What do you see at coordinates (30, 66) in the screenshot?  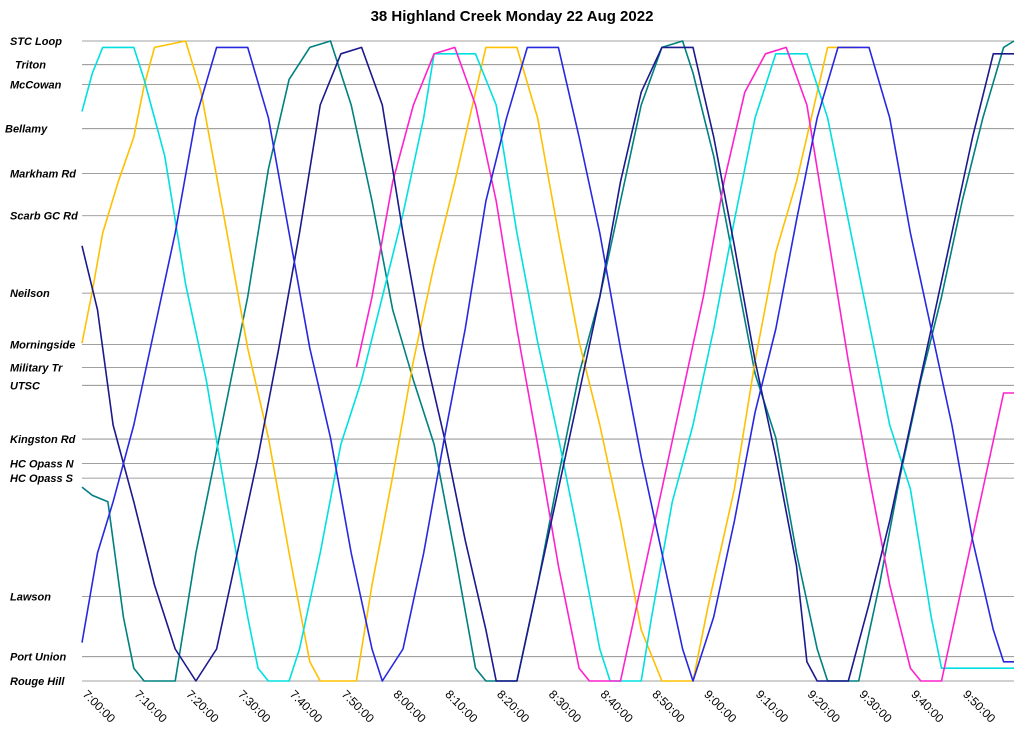 I see `stop-label-triton: Triton` at bounding box center [30, 66].